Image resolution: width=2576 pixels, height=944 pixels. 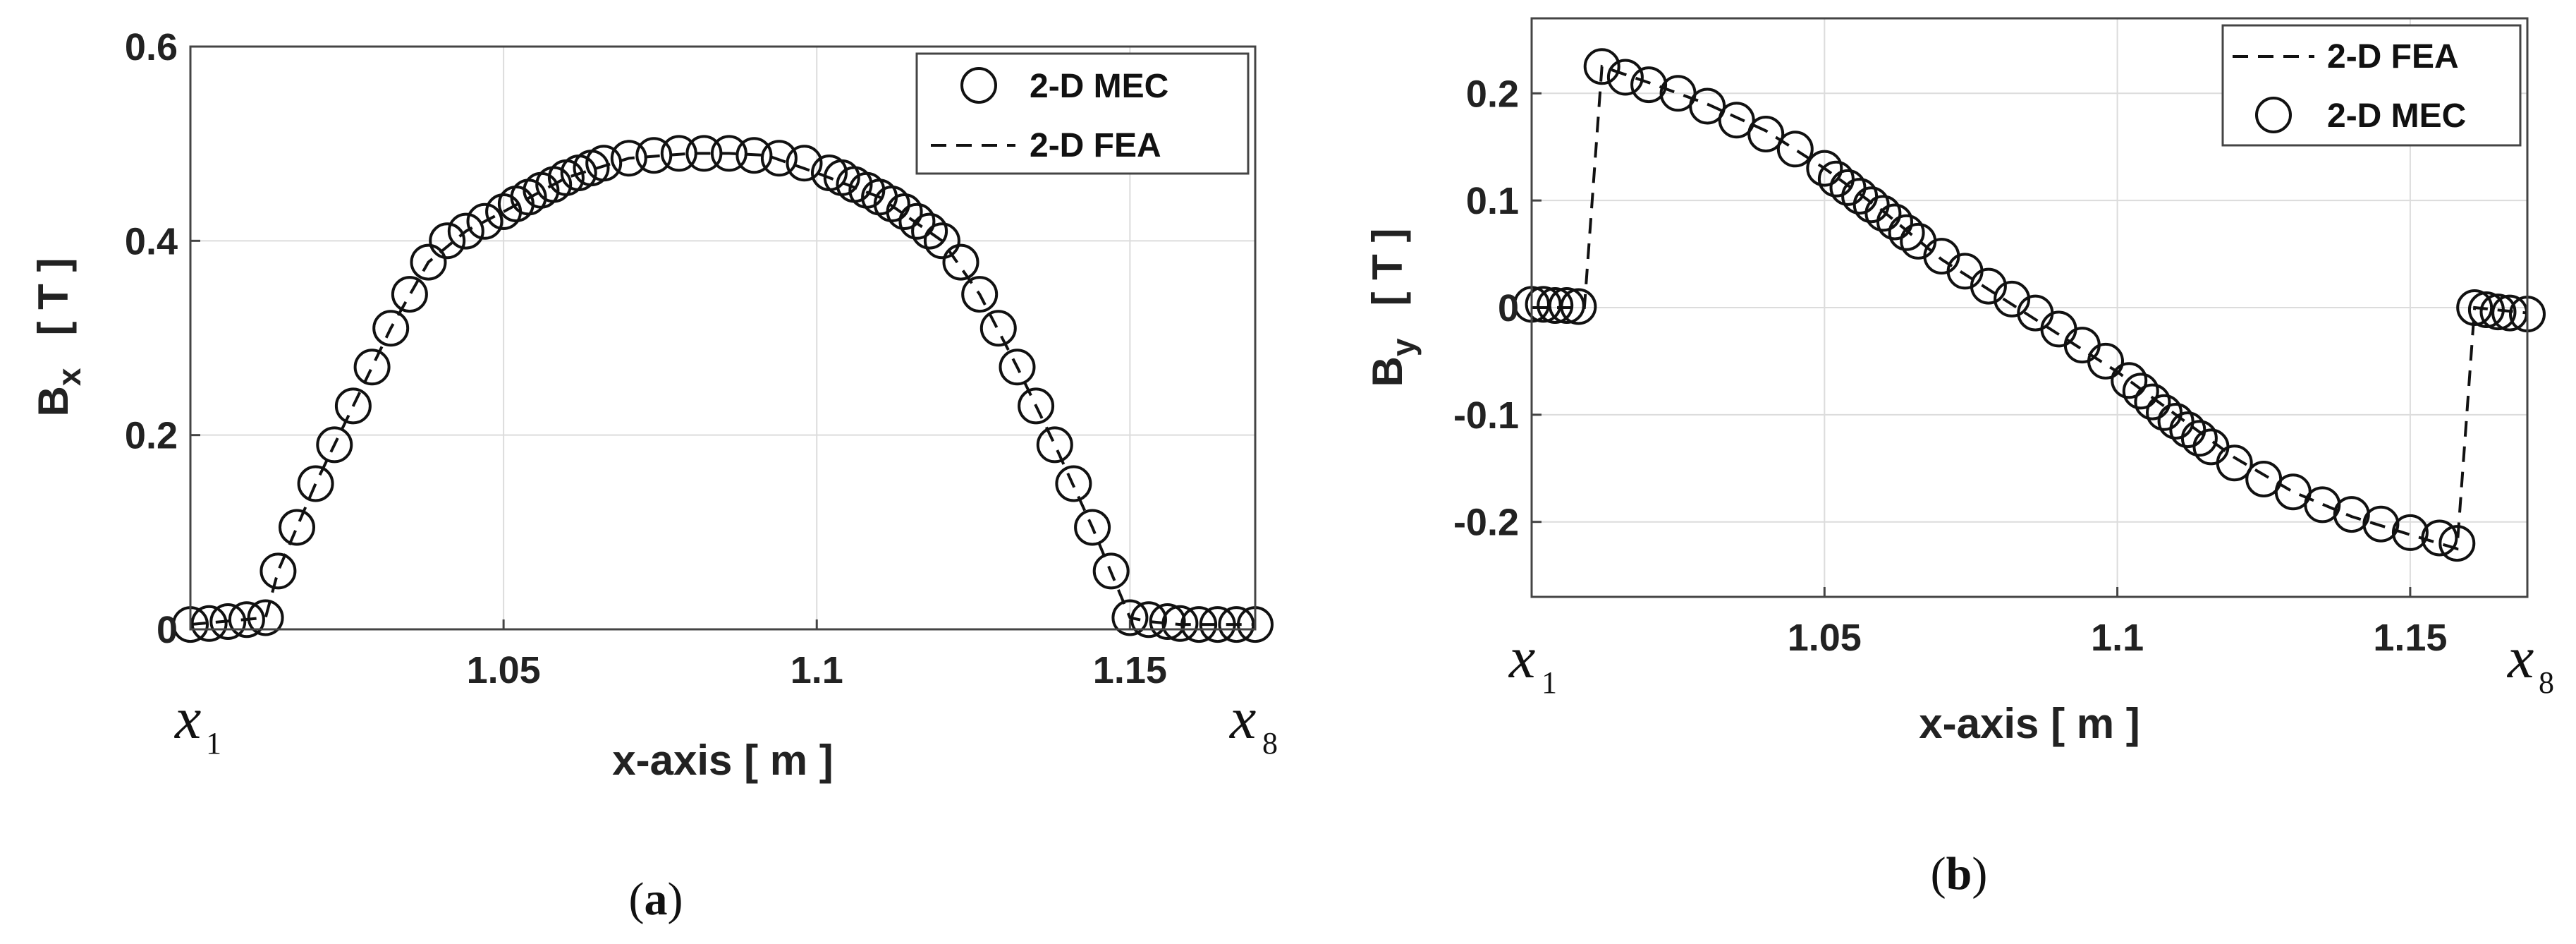 I want to click on panel-b-y-tick-label: 0, so click(x=1509, y=308).